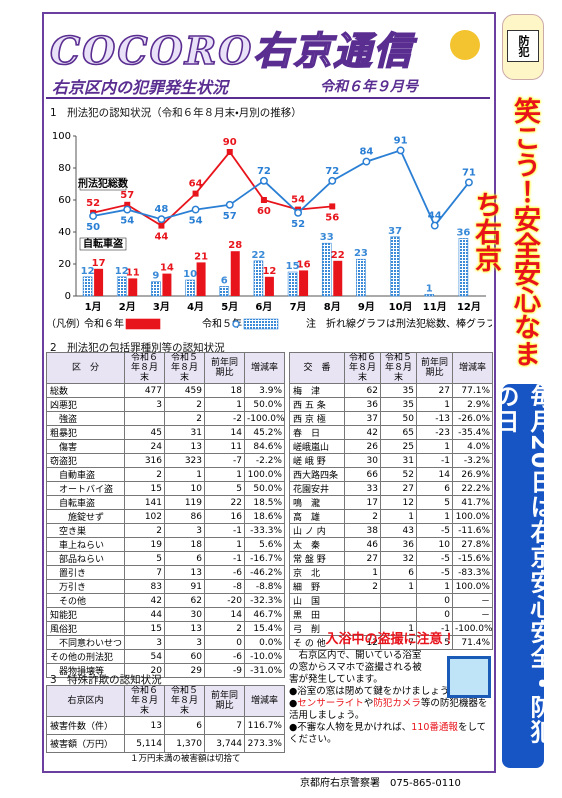 The width and height of the screenshot is (562, 798). Describe the element at coordinates (230, 216) in the screenshot. I see `data-label: 57` at that location.